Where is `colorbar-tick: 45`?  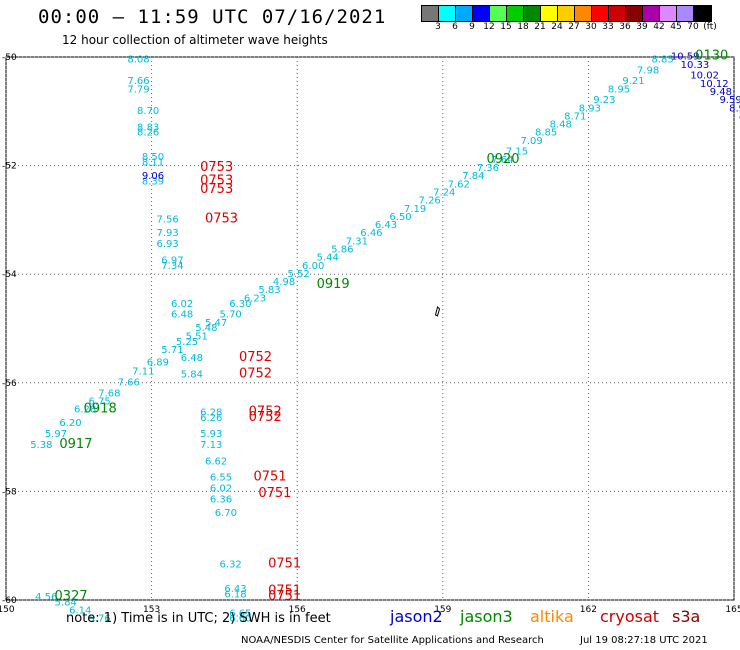
colorbar-tick: 45 is located at coordinates (676, 27).